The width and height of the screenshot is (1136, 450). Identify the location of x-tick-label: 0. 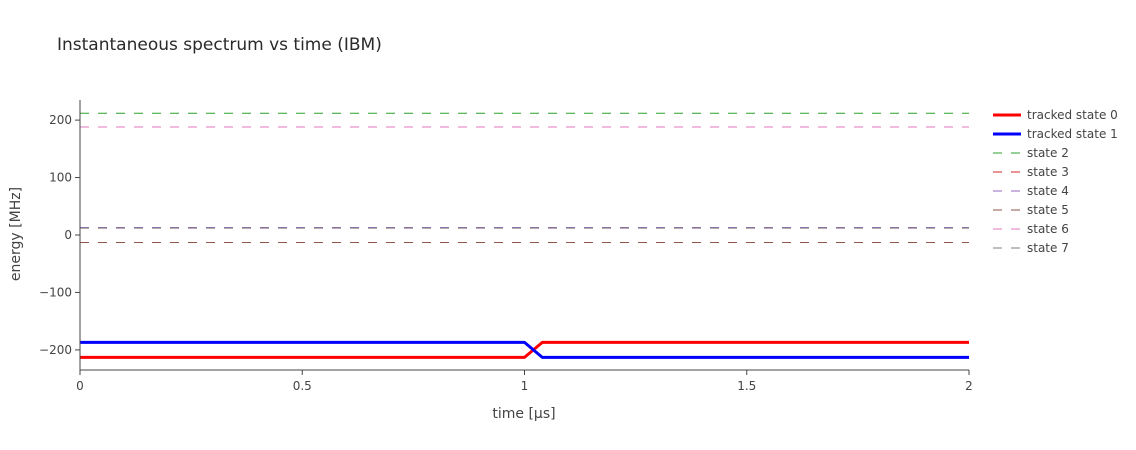
(80, 386).